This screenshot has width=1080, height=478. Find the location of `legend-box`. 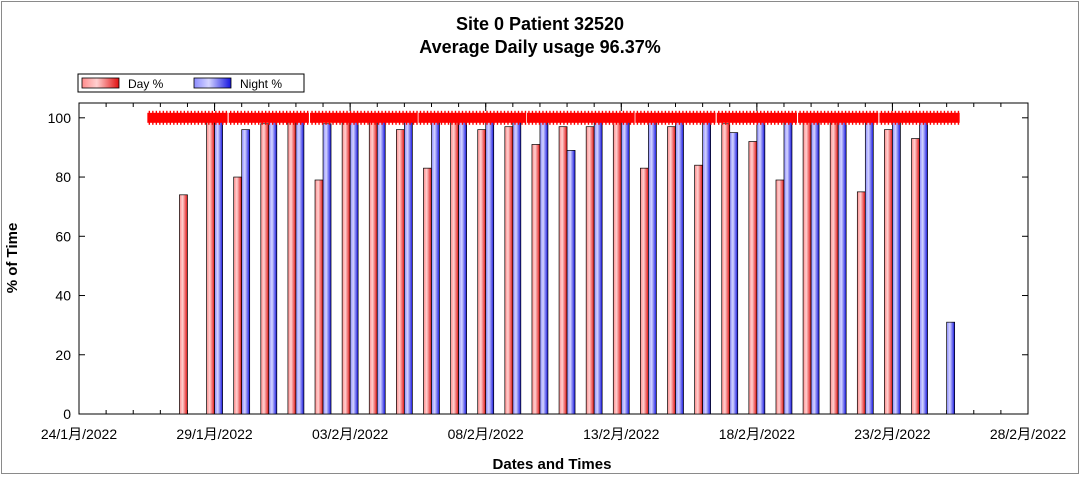

legend-box is located at coordinates (191, 83).